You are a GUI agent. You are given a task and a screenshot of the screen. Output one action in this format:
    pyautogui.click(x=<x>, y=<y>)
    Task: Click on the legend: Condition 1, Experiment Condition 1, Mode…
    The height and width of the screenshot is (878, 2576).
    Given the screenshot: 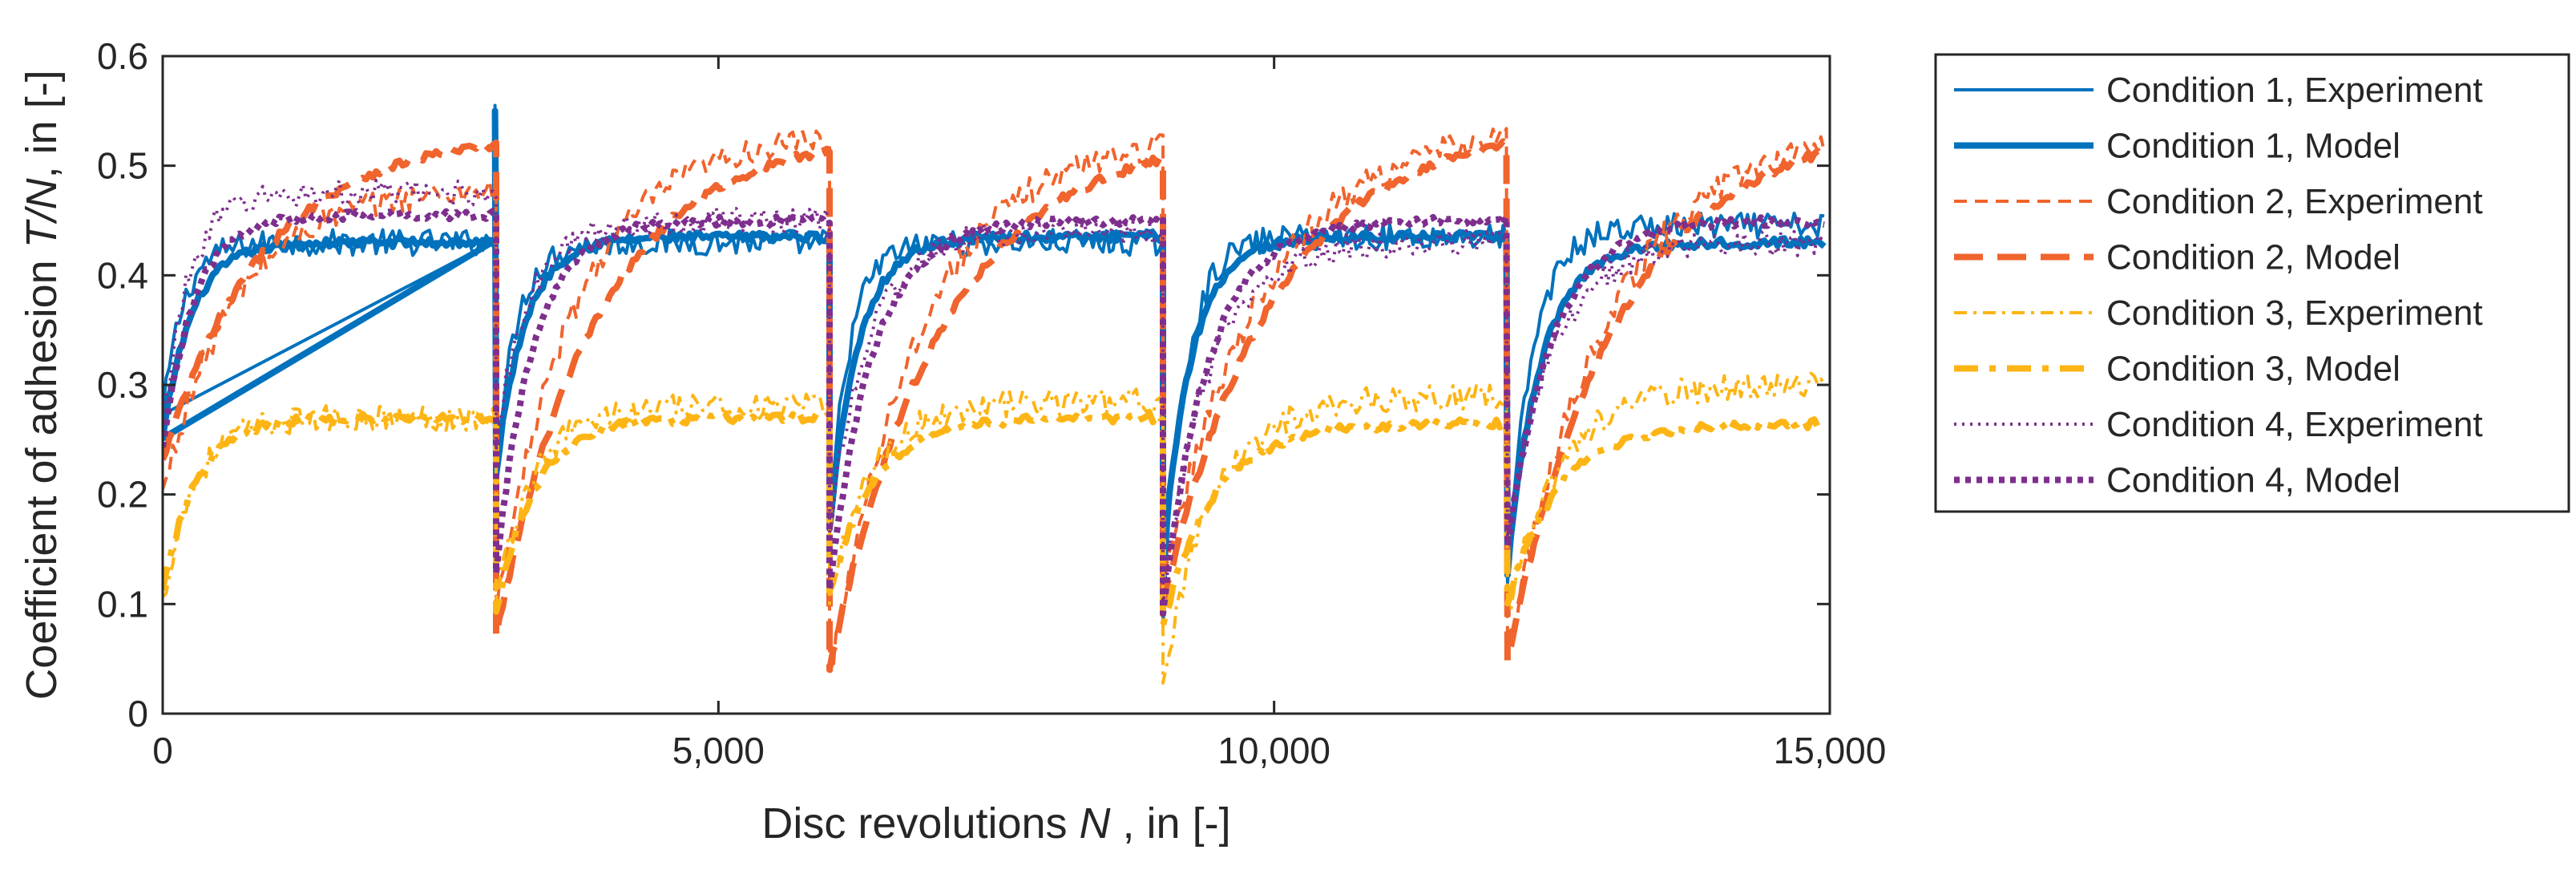 What is the action you would take?
    pyautogui.click(x=2252, y=283)
    